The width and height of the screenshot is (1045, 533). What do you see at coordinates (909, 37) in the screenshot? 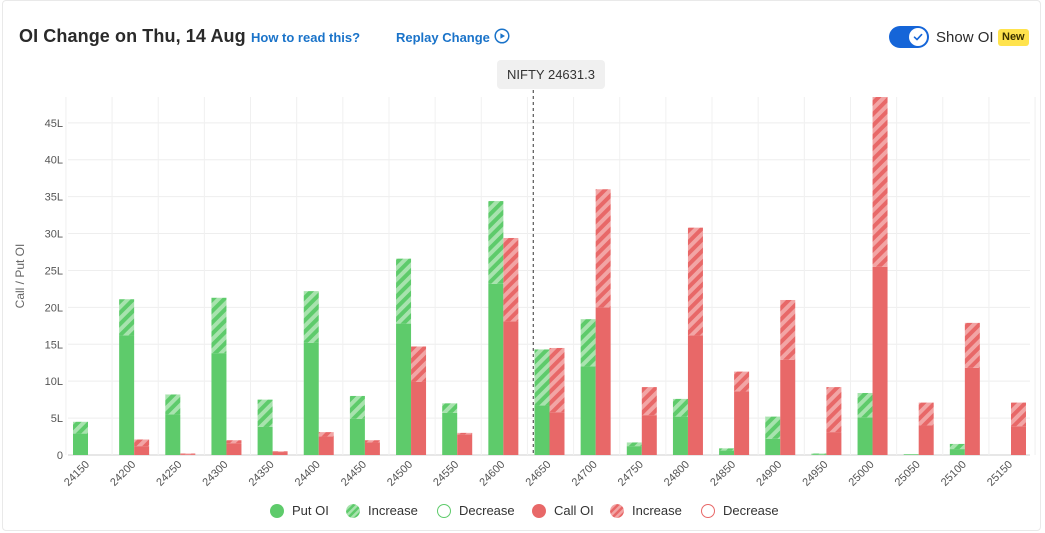
I see `show-oi-toggle` at bounding box center [909, 37].